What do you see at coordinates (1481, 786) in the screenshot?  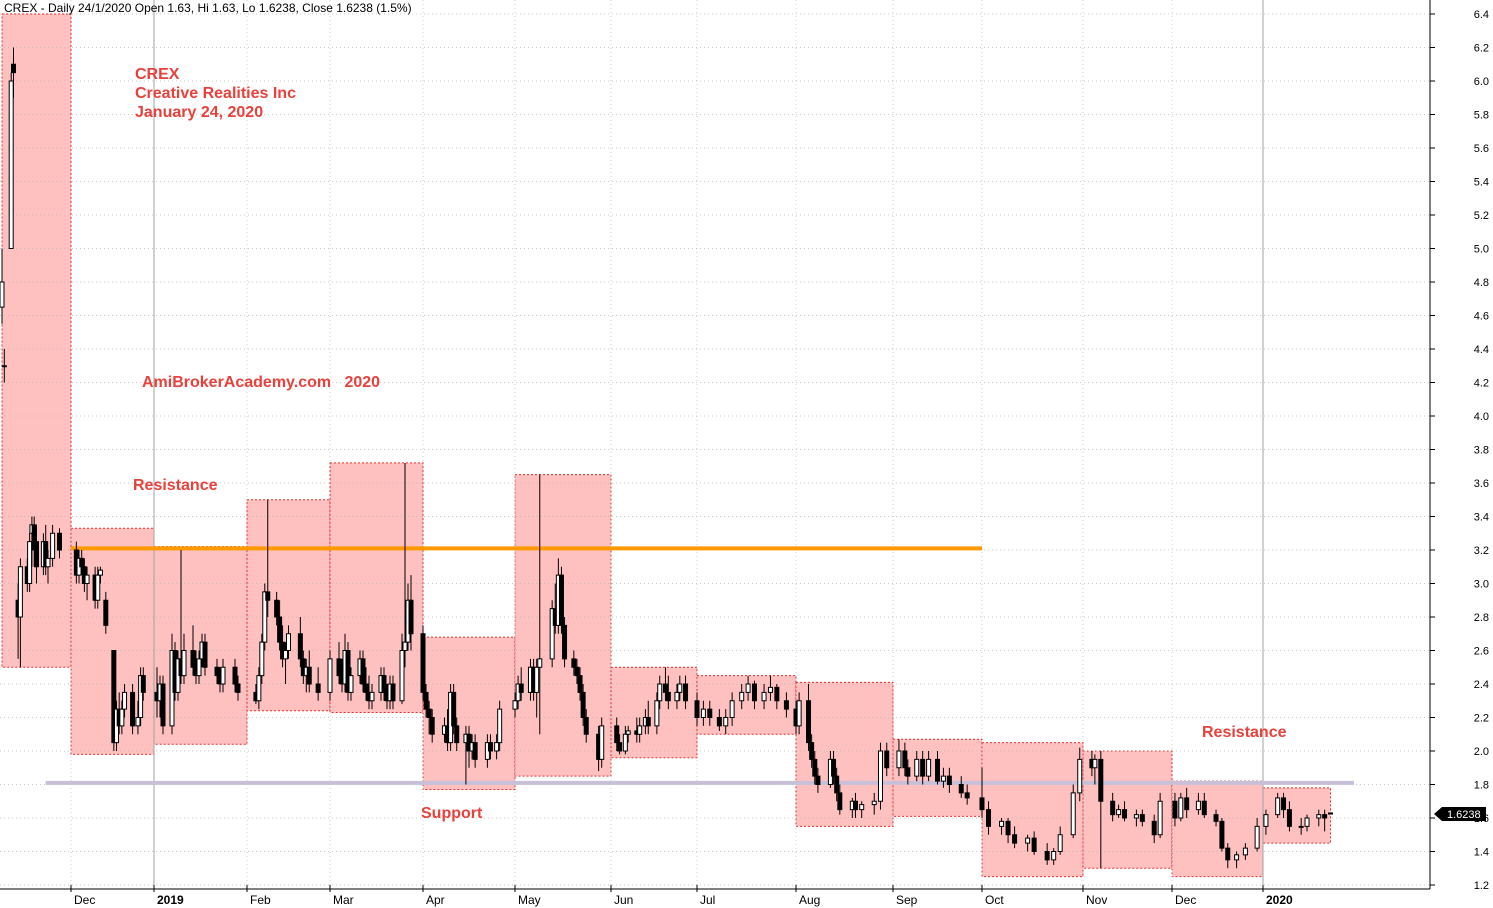 I see `y-tick-label-3: 1.8` at bounding box center [1481, 786].